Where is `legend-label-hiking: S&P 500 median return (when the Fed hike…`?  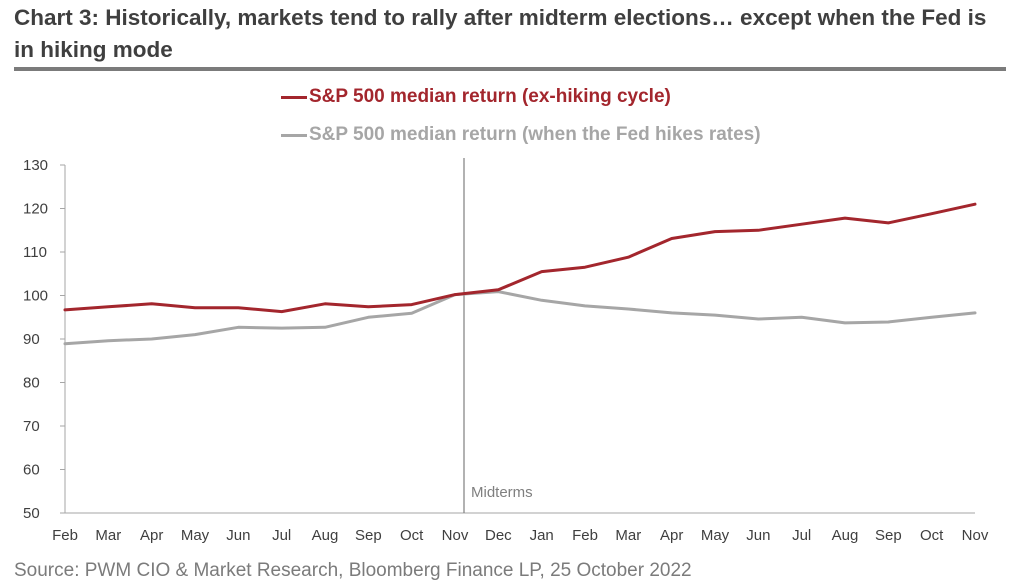 legend-label-hiking: S&P 500 median return (when the Fed hike… is located at coordinates (535, 134).